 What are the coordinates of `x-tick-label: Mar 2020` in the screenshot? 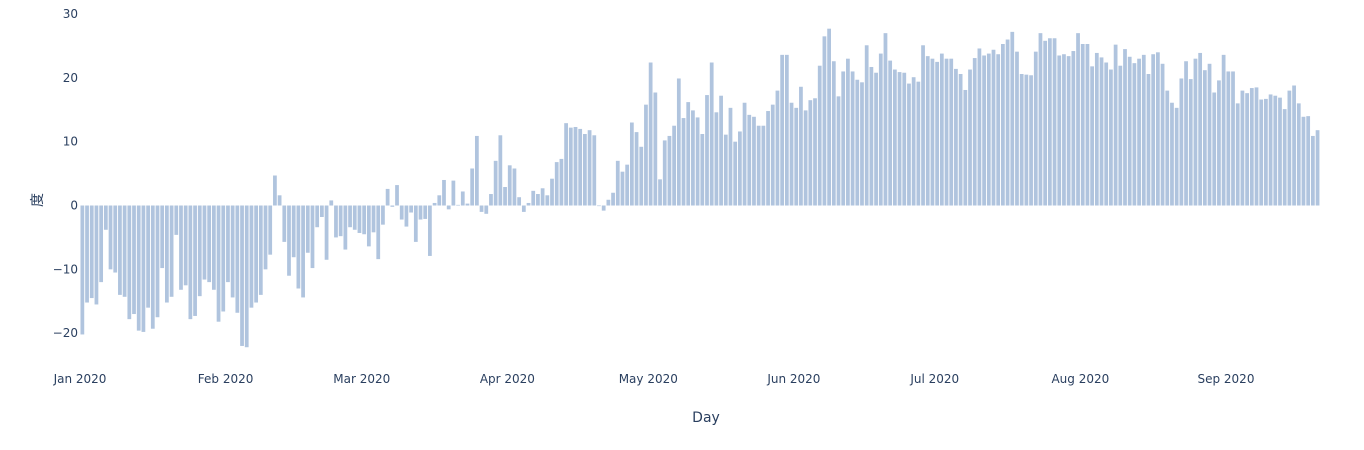 It's located at (361, 379).